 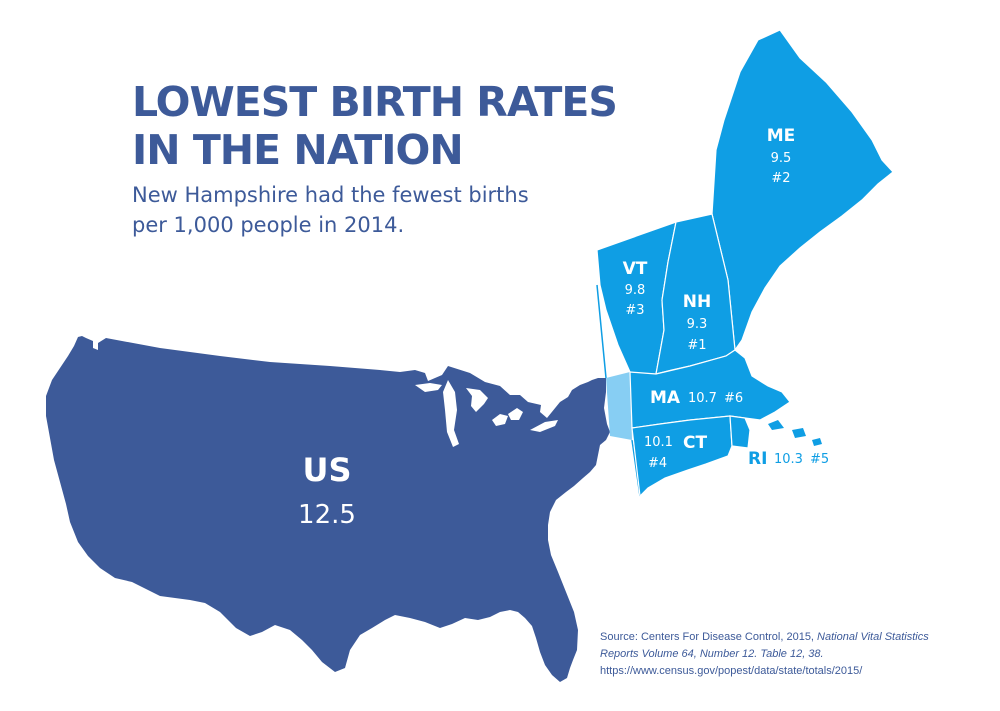 What do you see at coordinates (819, 459) in the screenshot?
I see `state-ri-rank: #5` at bounding box center [819, 459].